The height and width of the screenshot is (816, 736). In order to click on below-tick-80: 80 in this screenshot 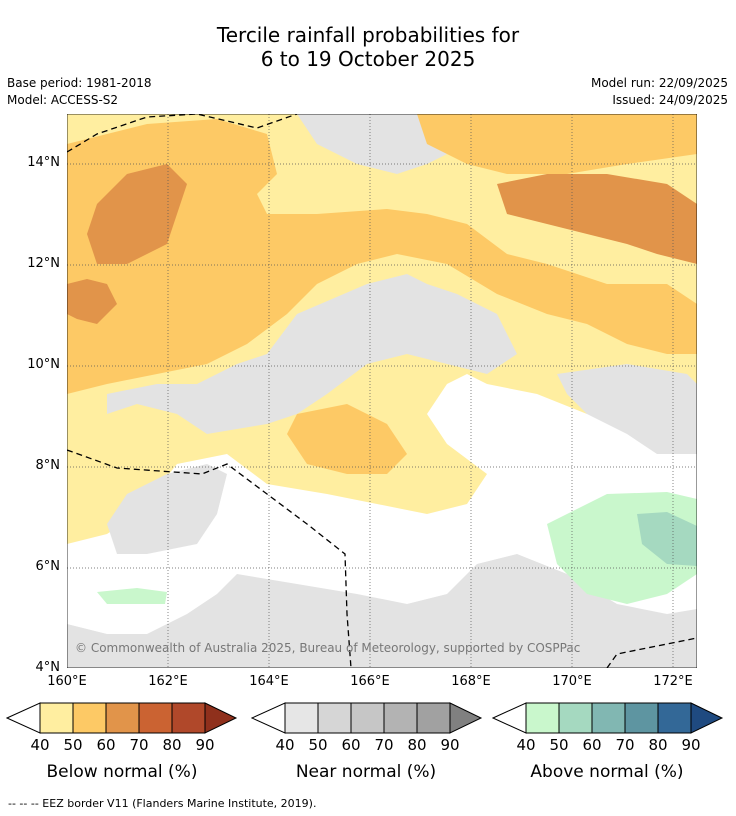, I will do `click(172, 745)`.